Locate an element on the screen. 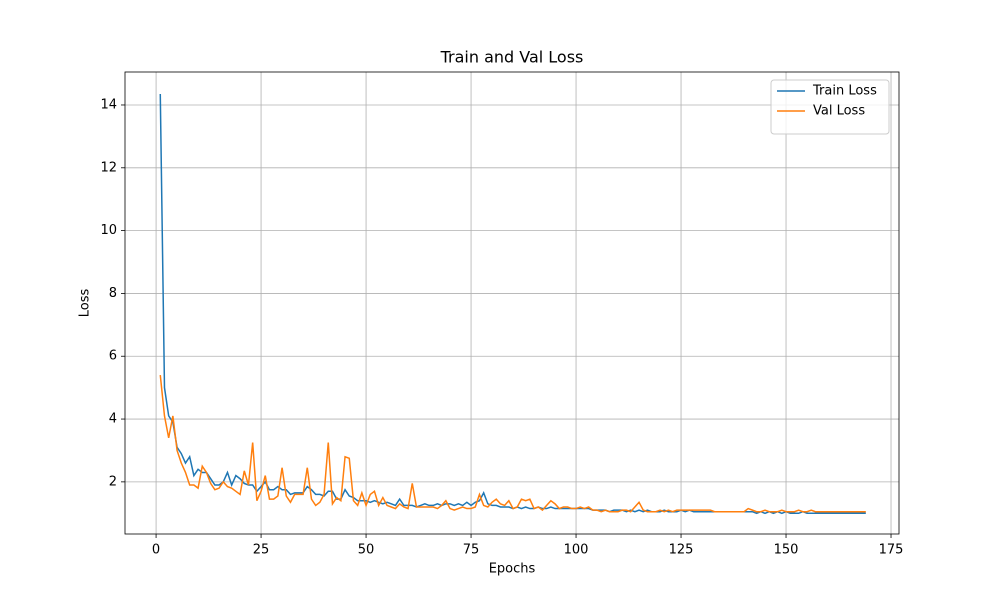  x-tick-label: 0 is located at coordinates (156, 550).